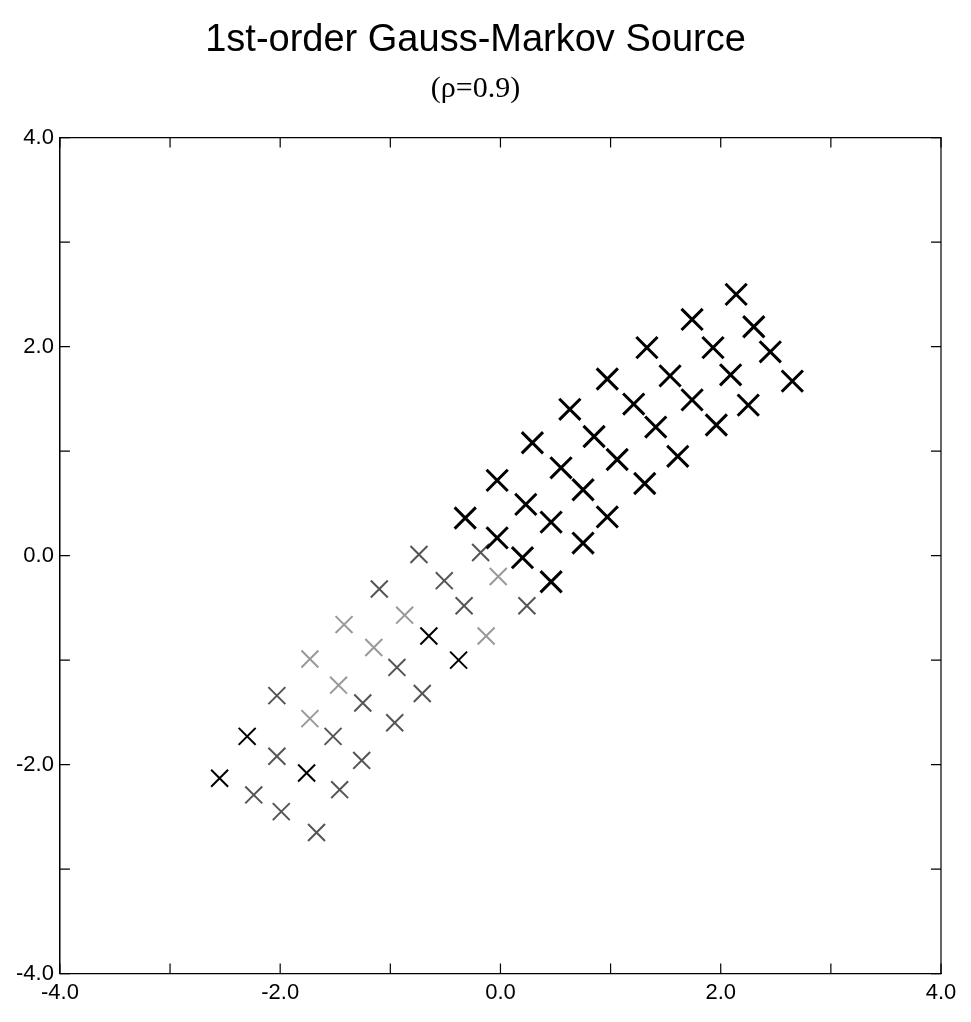 The height and width of the screenshot is (1022, 971). Describe the element at coordinates (34, 972) in the screenshot. I see `y-tick-label: -4.0` at that location.